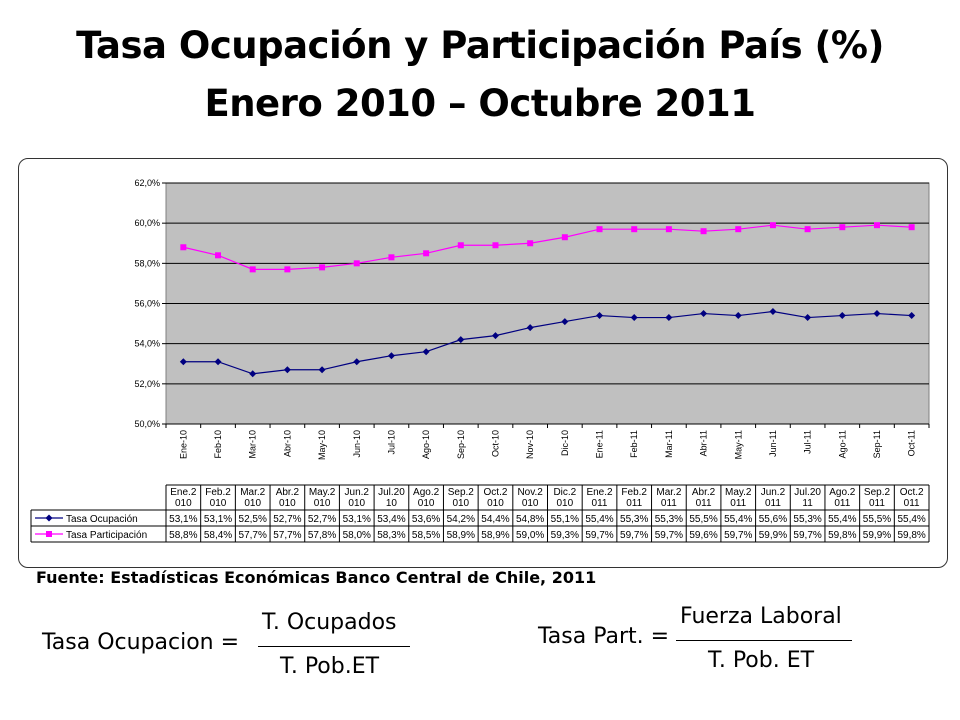 This screenshot has width=960, height=720. I want to click on x-tick-label: Feb-11, so click(634, 444).